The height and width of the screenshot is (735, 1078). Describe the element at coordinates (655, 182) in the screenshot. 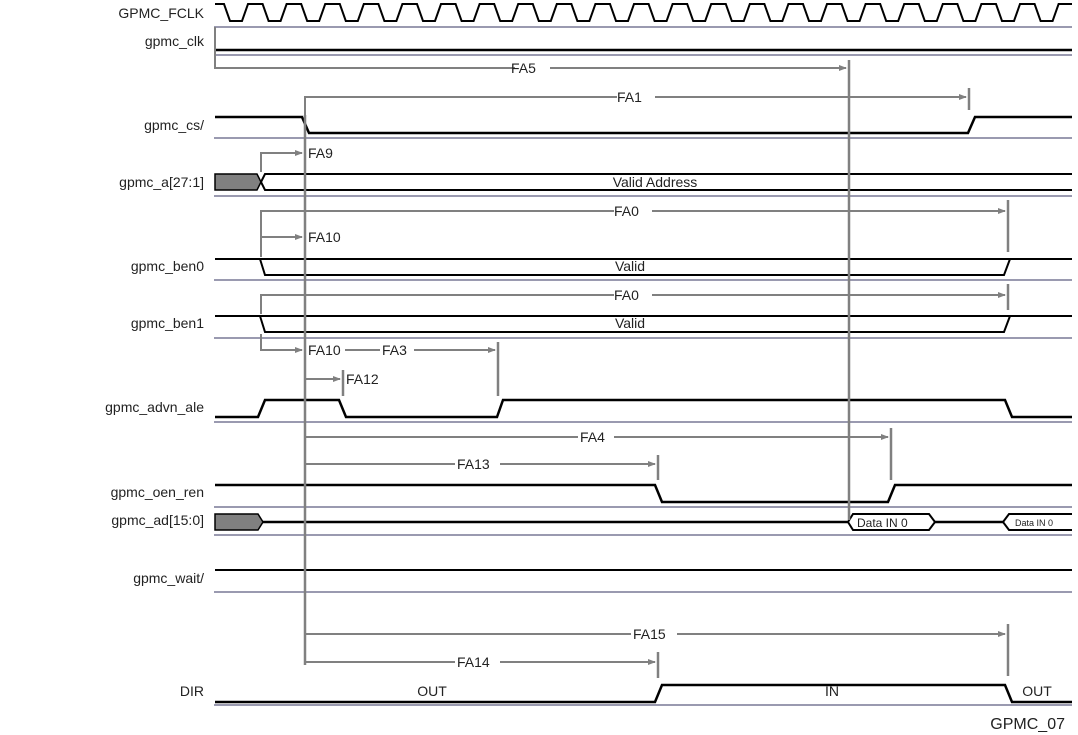

I see `bus-value-address: Valid Address` at that location.